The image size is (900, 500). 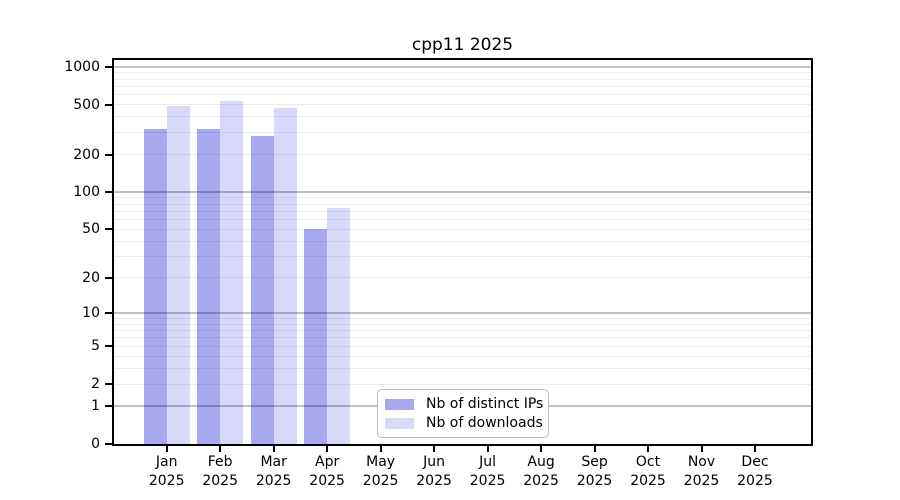 What do you see at coordinates (285, 276) in the screenshot?
I see `bar-downloads-mar` at bounding box center [285, 276].